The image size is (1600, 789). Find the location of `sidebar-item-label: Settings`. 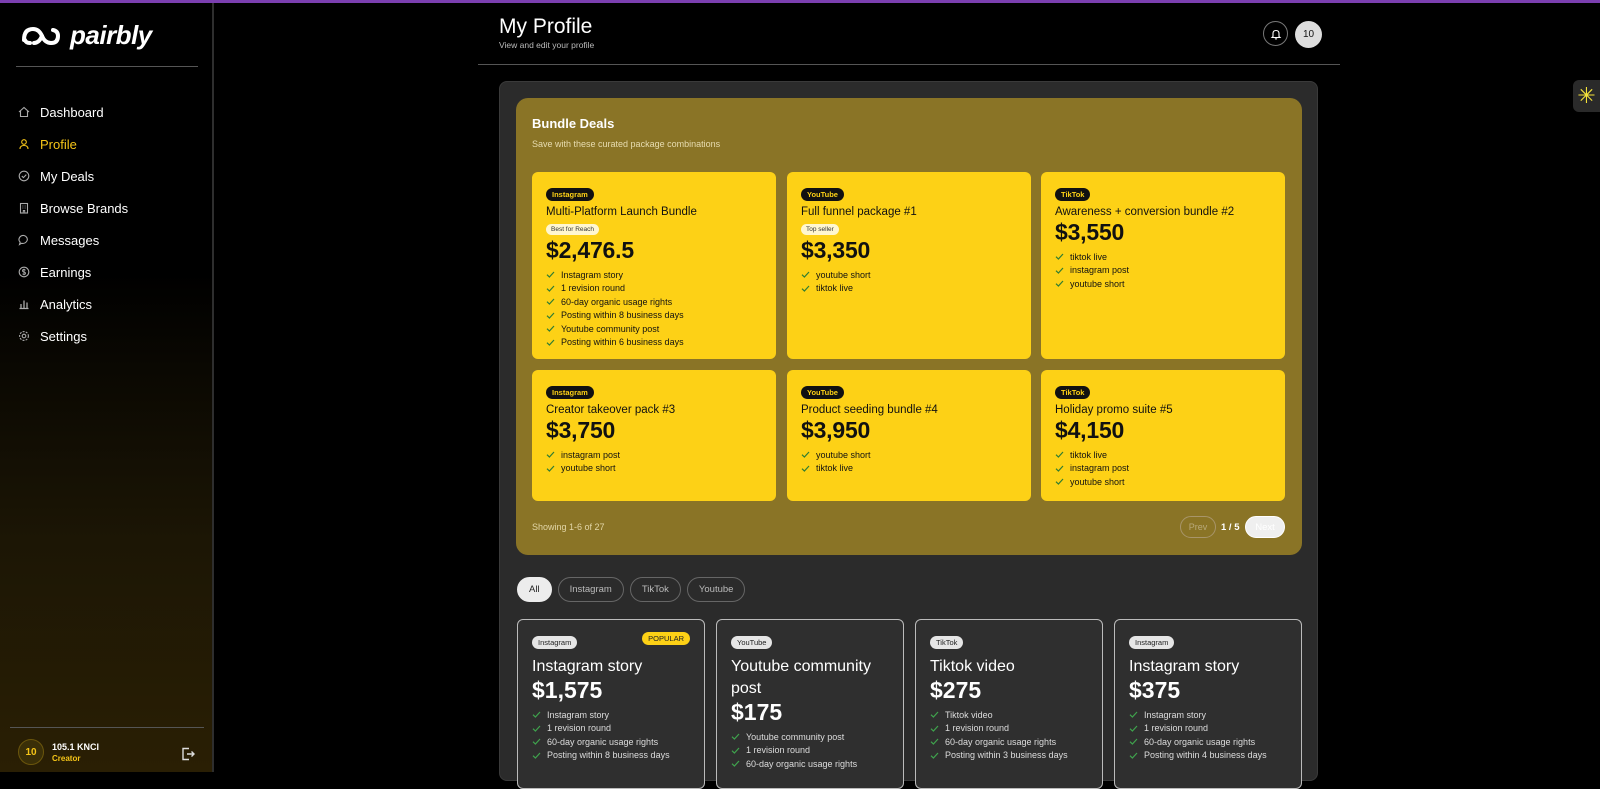

sidebar-item-label: Settings is located at coordinates (63, 336).